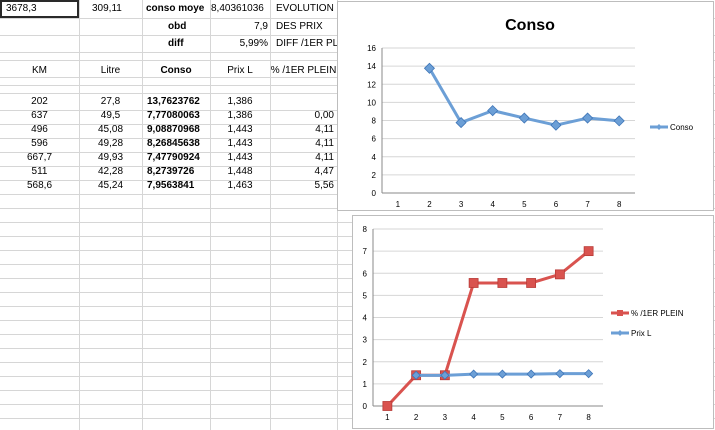 This screenshot has width=715, height=430. I want to click on cell-litre: 42,28, so click(110, 171).